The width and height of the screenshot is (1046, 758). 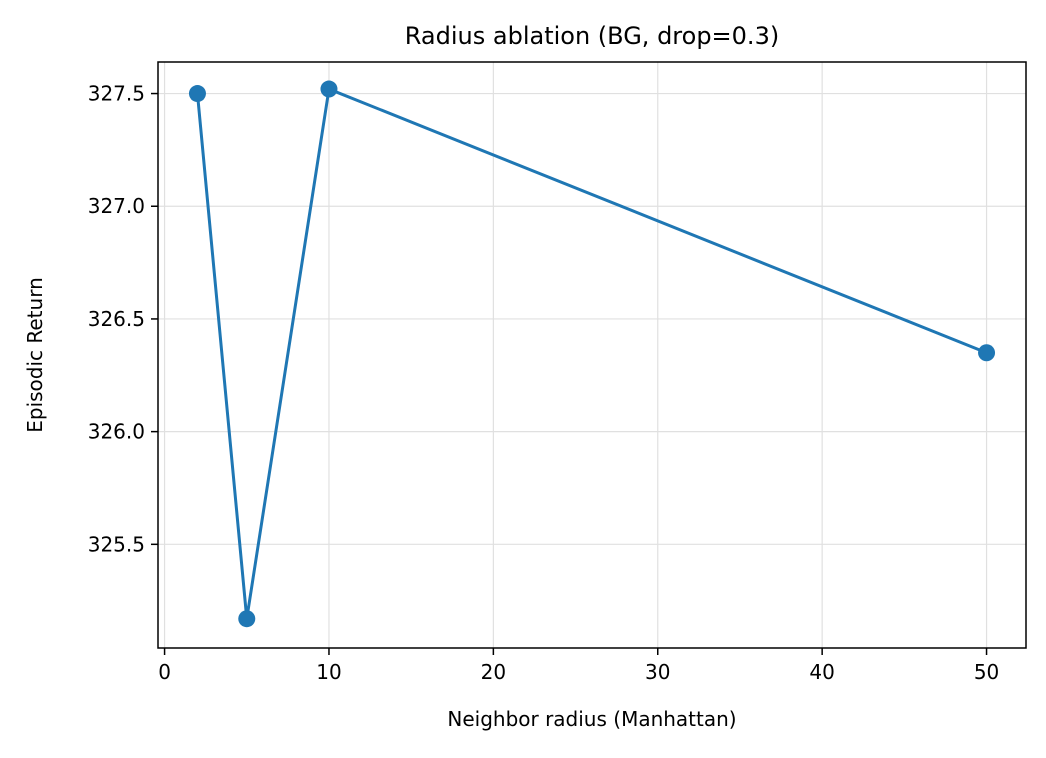 I want to click on y-tick-label: 326.0, so click(x=116, y=432).